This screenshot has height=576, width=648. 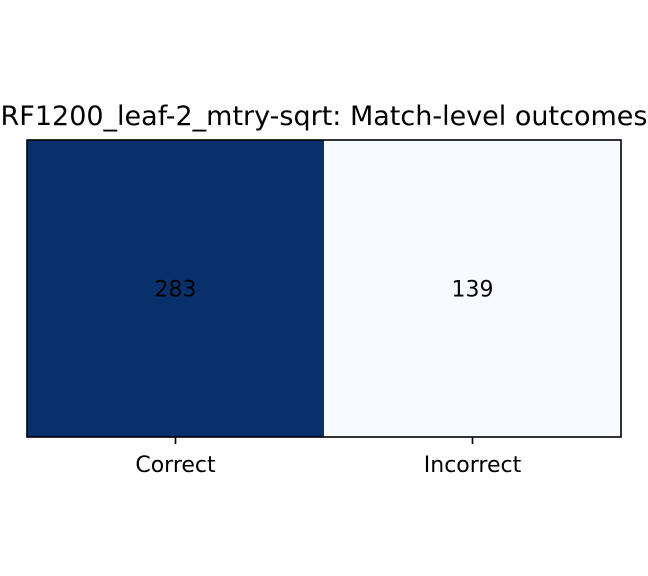 I want to click on x-tick-label: Correct, so click(x=175, y=465).